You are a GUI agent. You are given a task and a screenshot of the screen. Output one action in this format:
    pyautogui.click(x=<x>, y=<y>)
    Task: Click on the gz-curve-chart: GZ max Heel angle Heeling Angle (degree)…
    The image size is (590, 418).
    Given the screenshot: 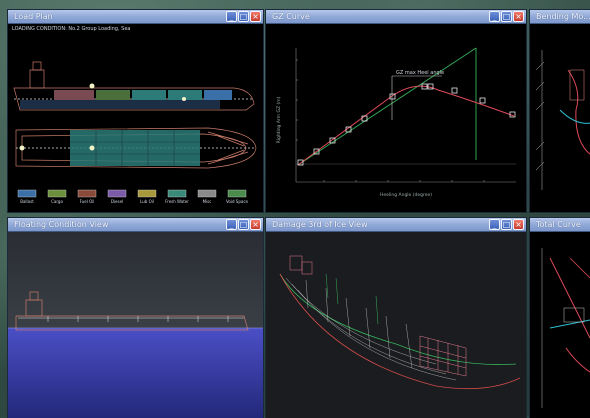 What is the action you would take?
    pyautogui.click(x=396, y=122)
    